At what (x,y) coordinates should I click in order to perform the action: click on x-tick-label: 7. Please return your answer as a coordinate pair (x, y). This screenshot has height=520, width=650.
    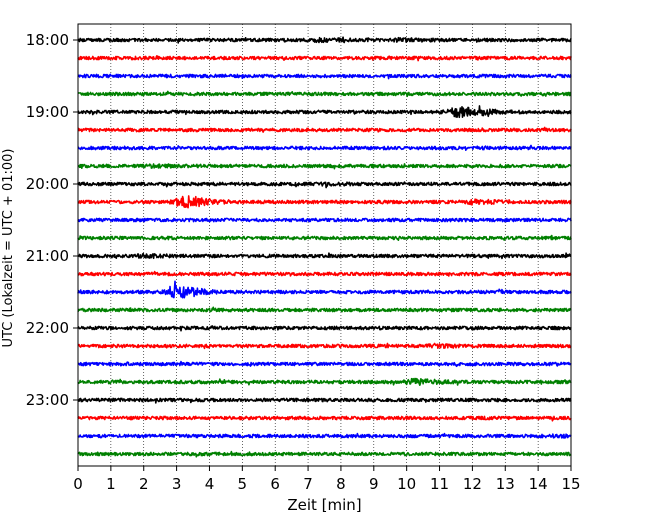
    Looking at the image, I should click on (308, 484).